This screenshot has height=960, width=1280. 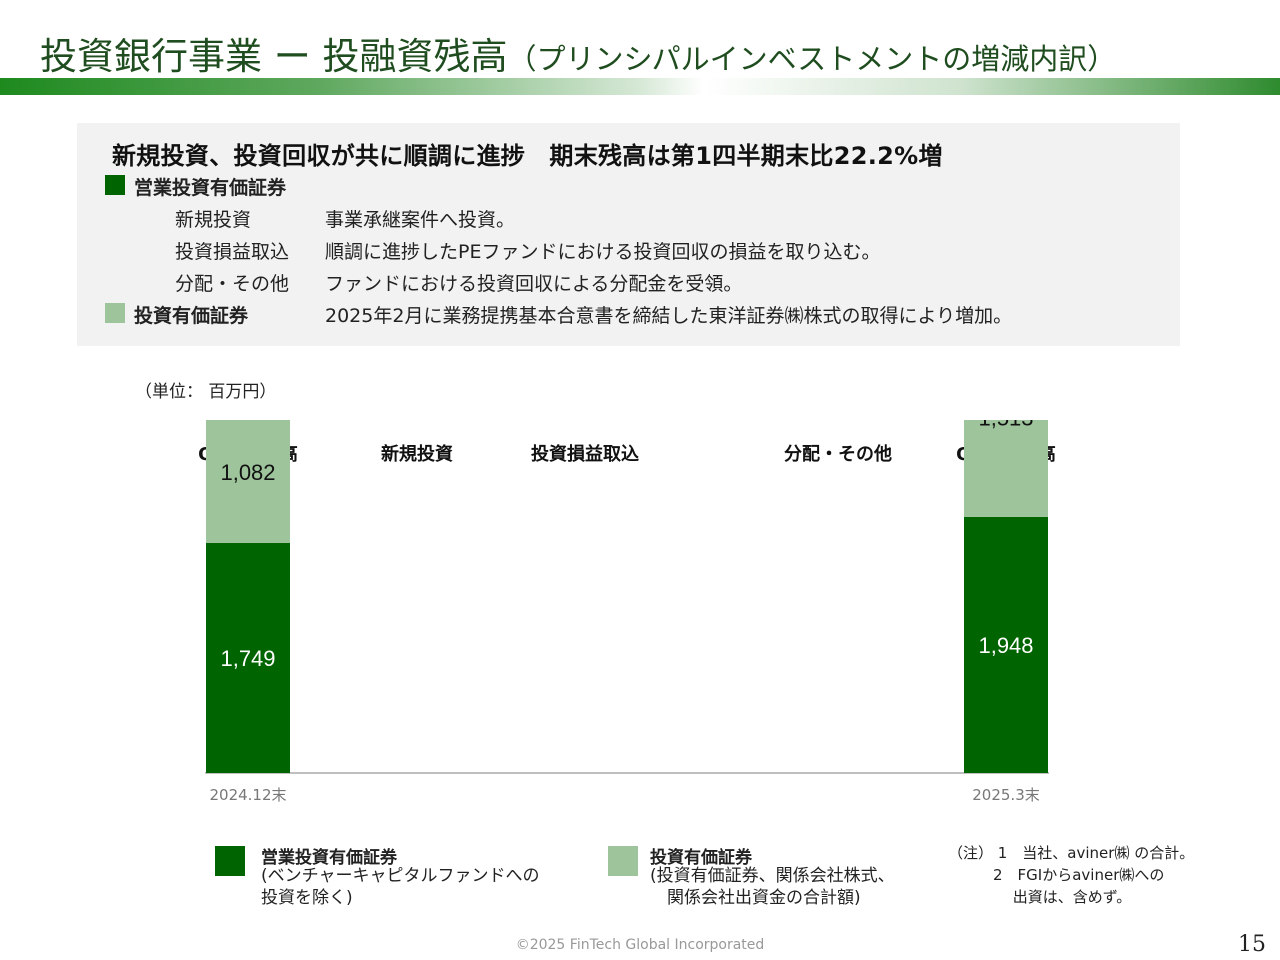 I want to click on bar-q1-light, so click(x=248, y=482).